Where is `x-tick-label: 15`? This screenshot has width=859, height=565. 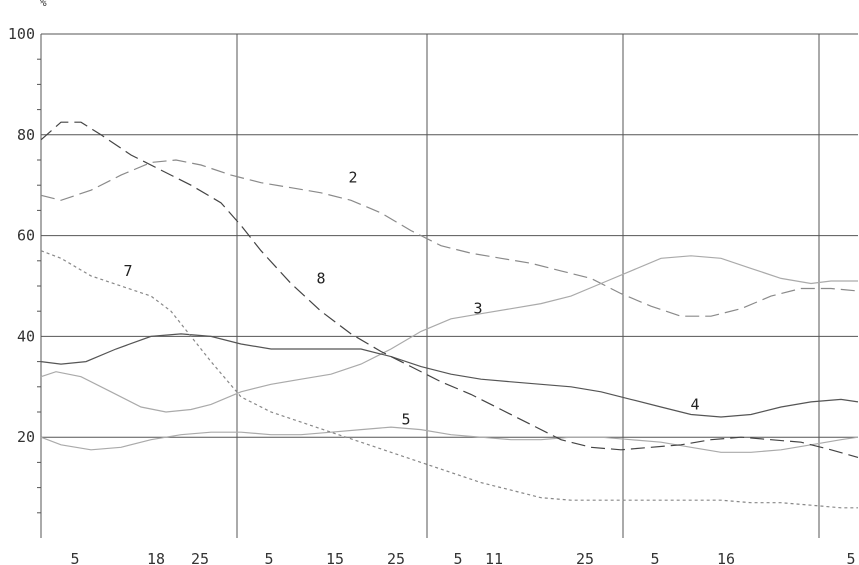 x-tick-label: 15 is located at coordinates (335, 557).